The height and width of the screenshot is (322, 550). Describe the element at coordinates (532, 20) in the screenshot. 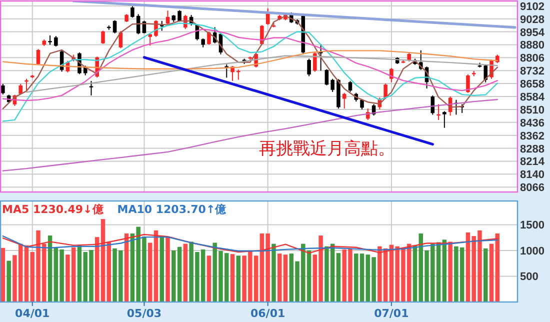

I see `y-tick-label: 9028` at that location.